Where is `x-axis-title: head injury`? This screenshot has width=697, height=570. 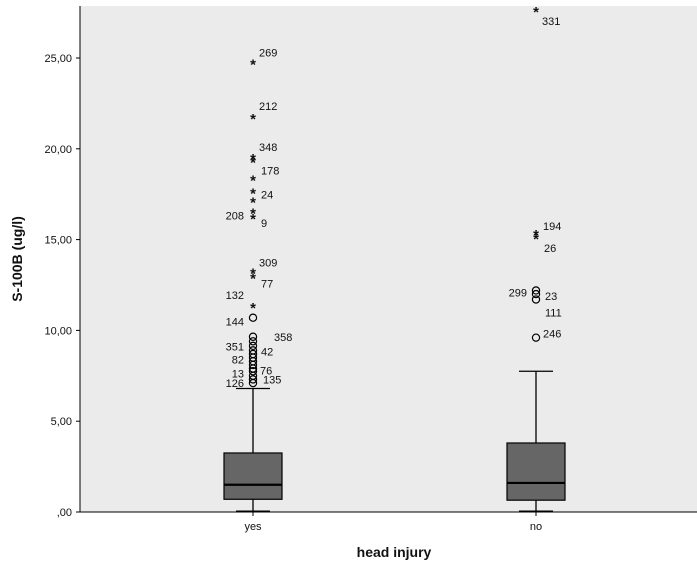
x-axis-title: head injury is located at coordinates (394, 552).